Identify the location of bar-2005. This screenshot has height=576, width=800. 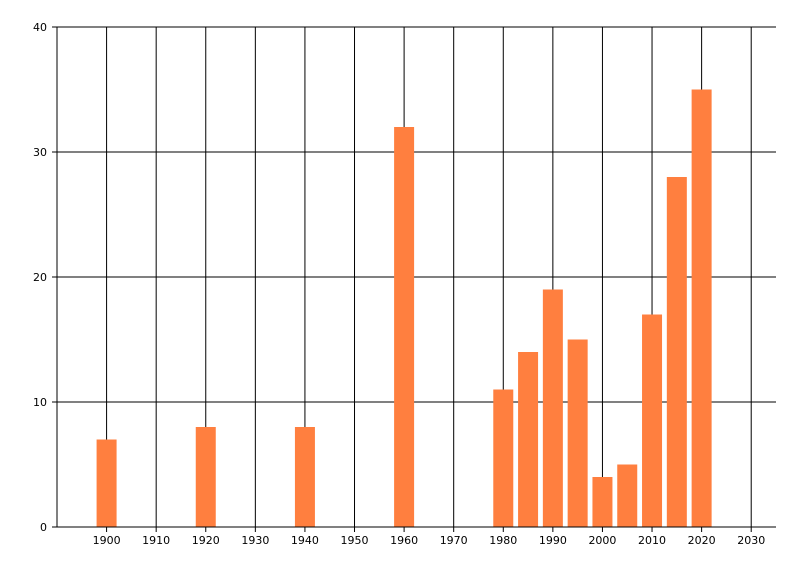
(627, 495).